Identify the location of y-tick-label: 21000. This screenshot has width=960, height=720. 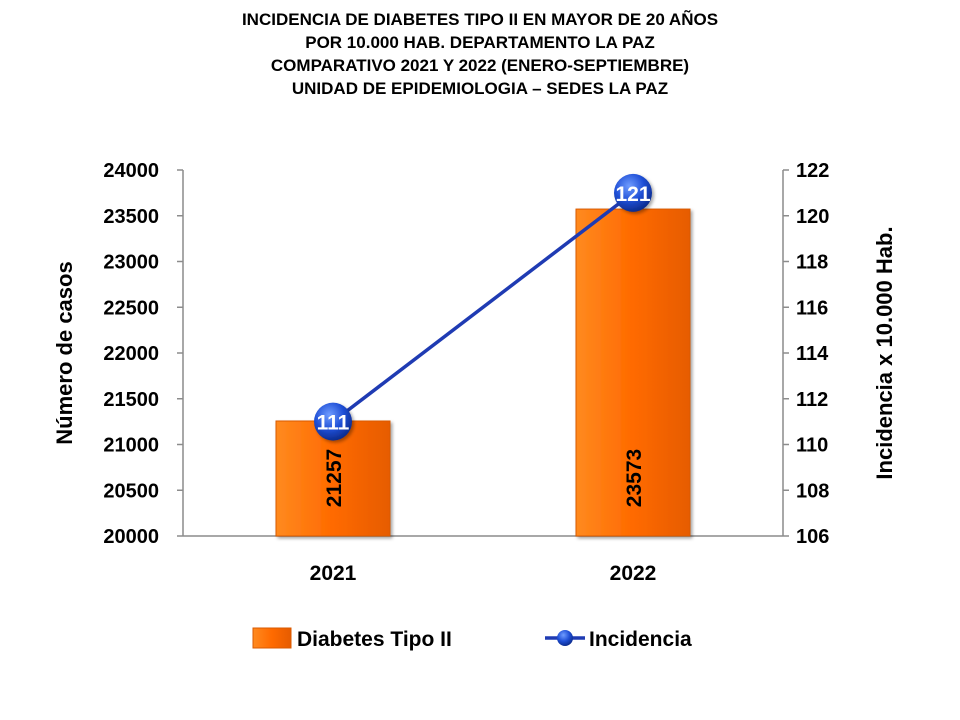
(131, 446).